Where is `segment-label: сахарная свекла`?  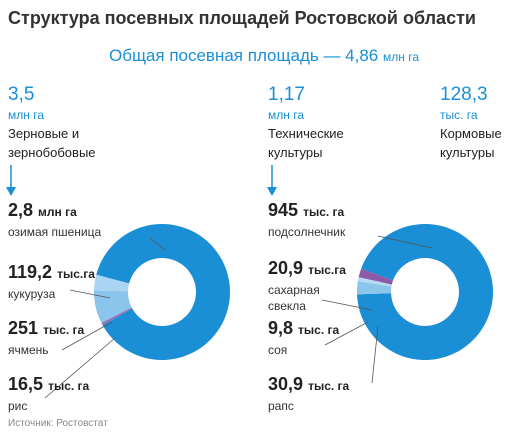
segment-label: сахарная свекла is located at coordinates (294, 298).